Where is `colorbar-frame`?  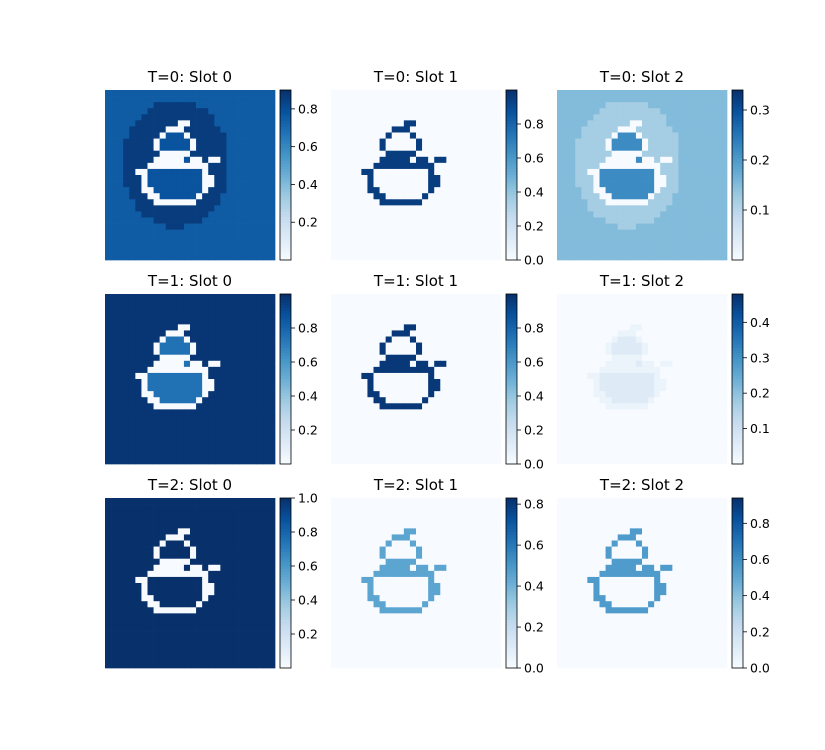 colorbar-frame is located at coordinates (285, 379).